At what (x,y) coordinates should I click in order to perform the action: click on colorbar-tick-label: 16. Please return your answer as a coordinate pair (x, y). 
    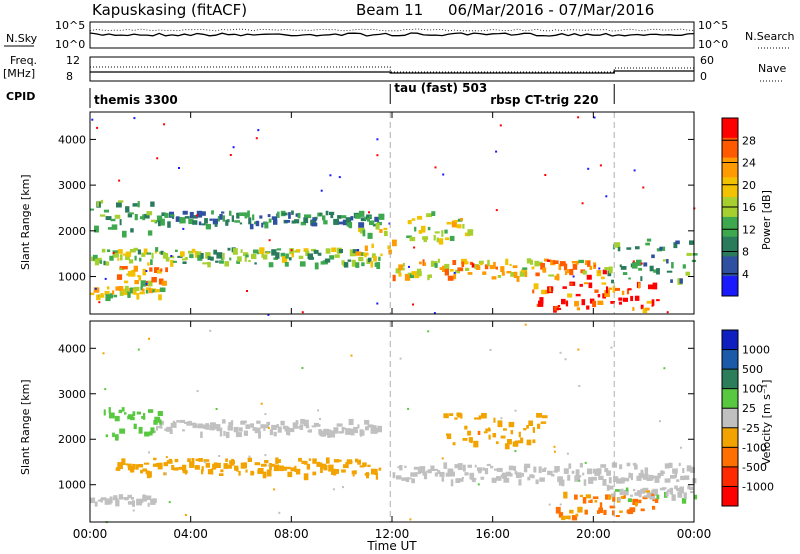
    Looking at the image, I should click on (749, 207).